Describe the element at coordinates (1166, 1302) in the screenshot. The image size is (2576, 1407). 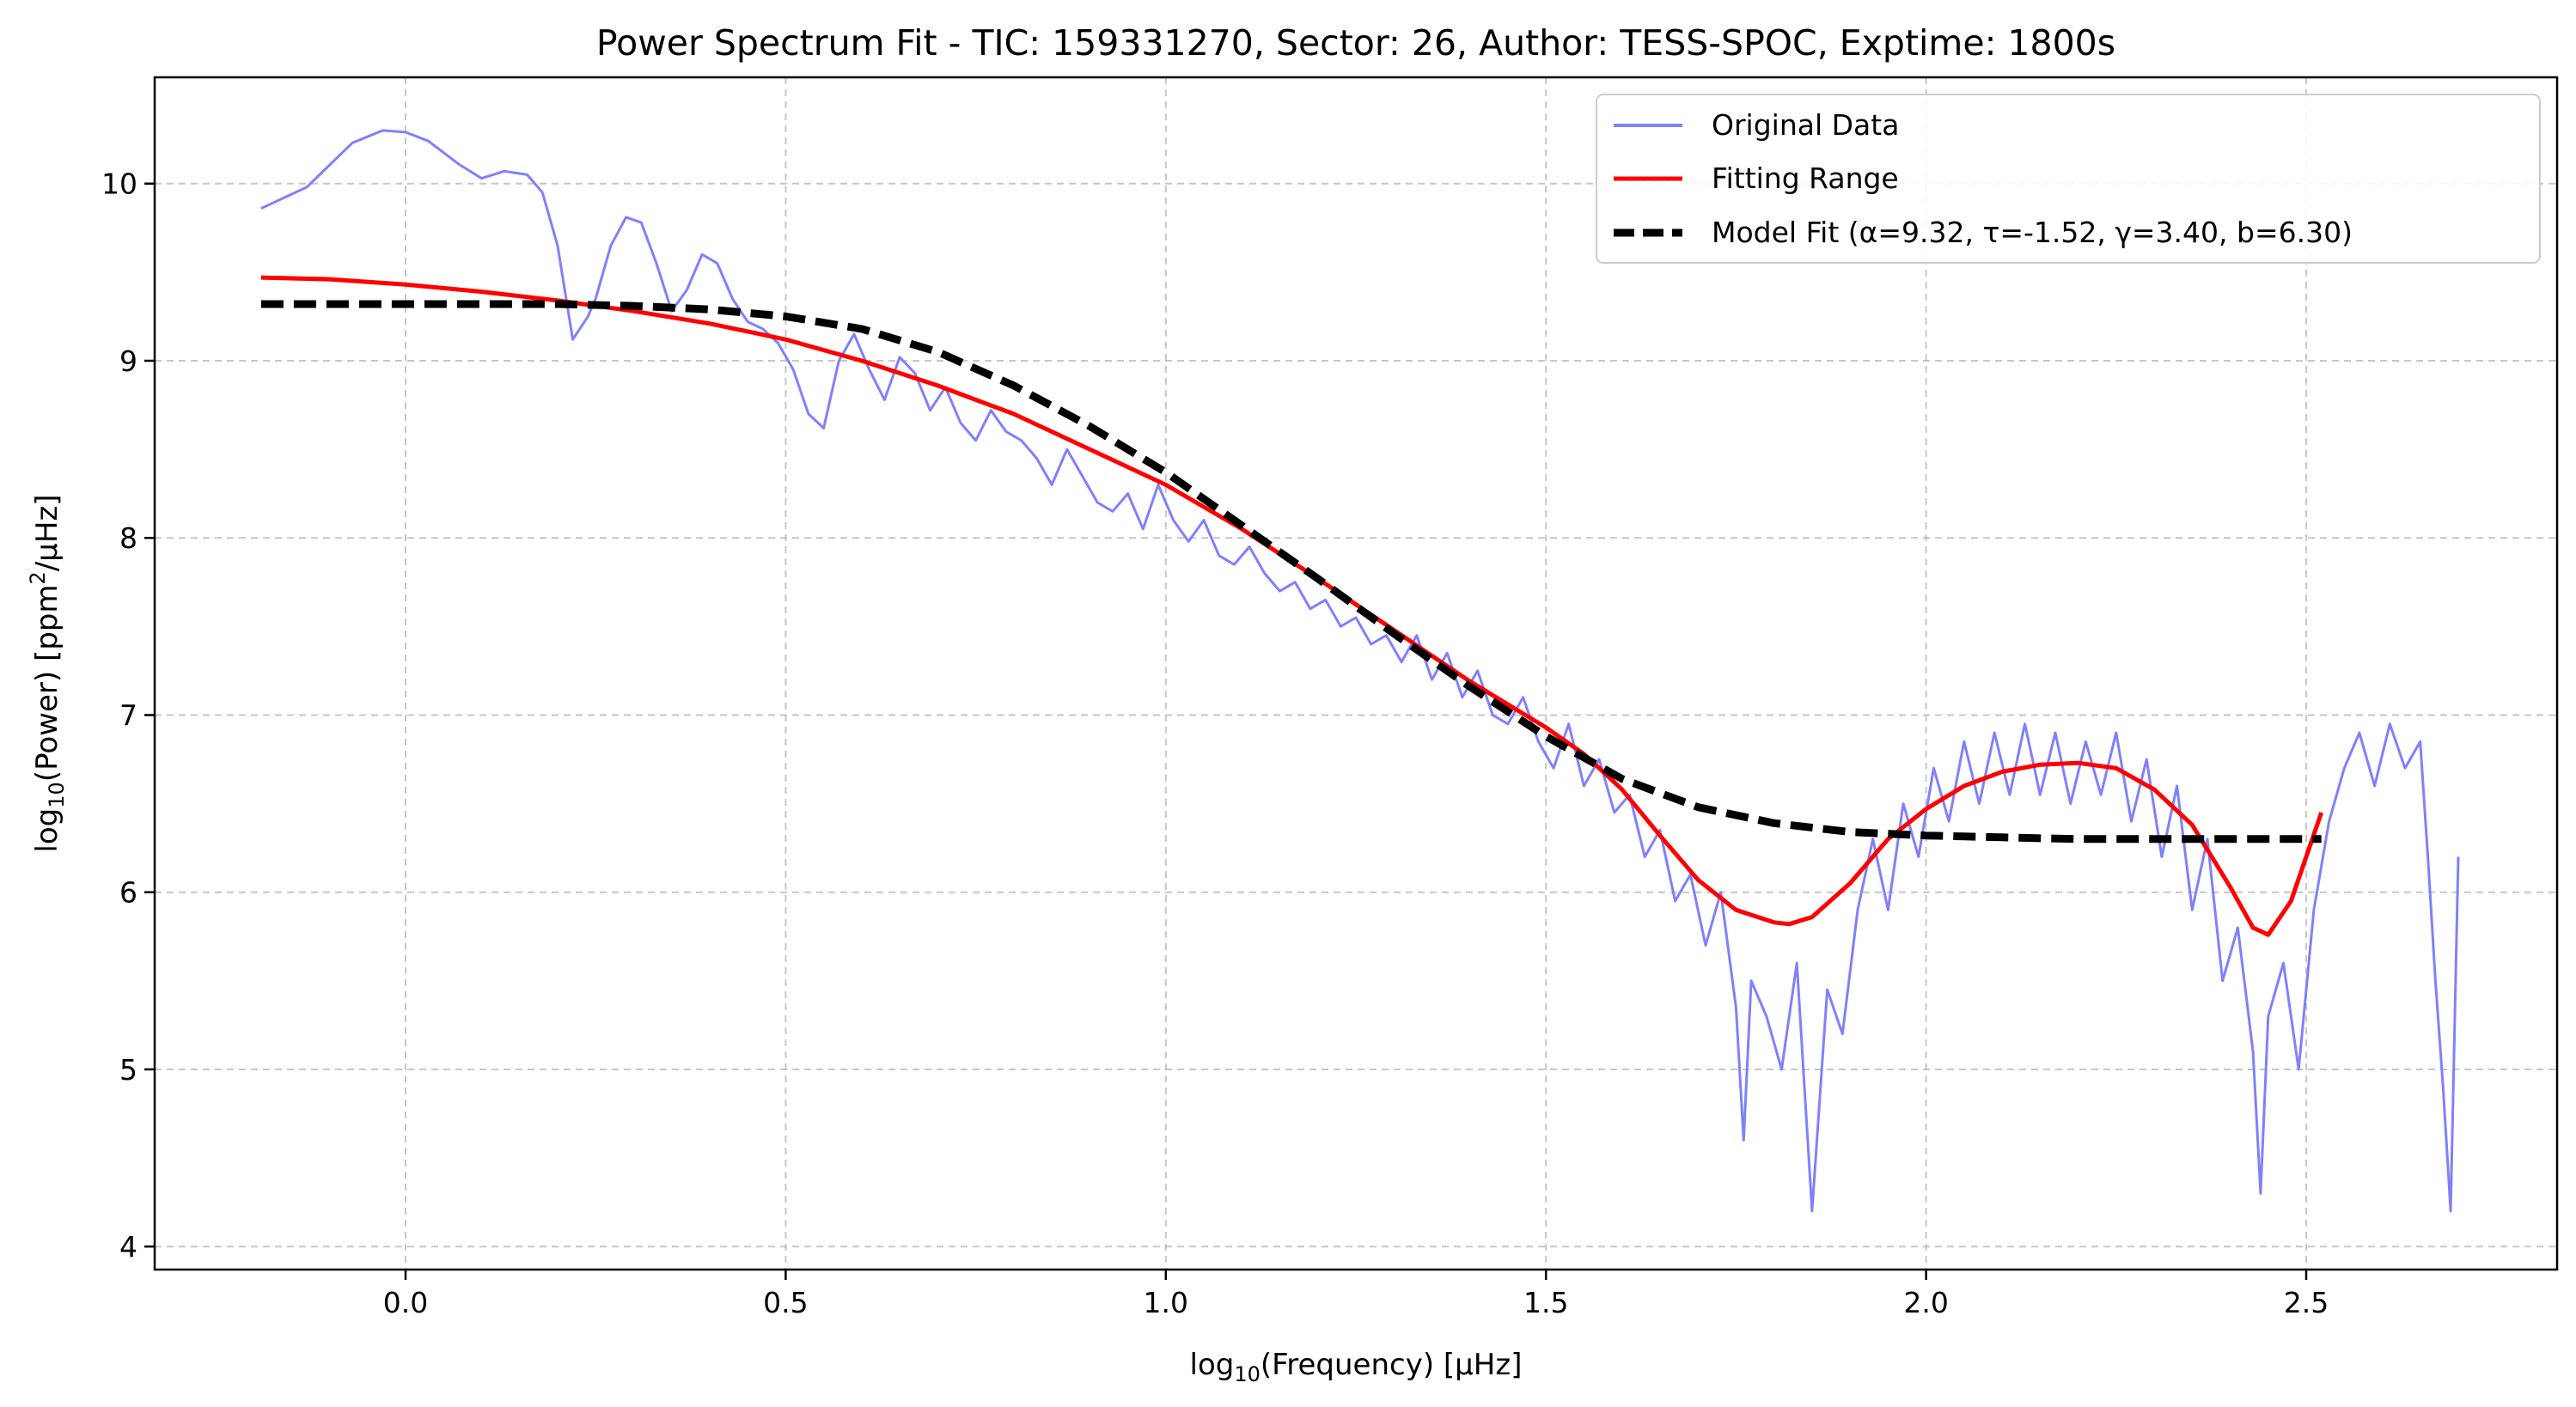
I see `x-tick-label: 1.0` at that location.